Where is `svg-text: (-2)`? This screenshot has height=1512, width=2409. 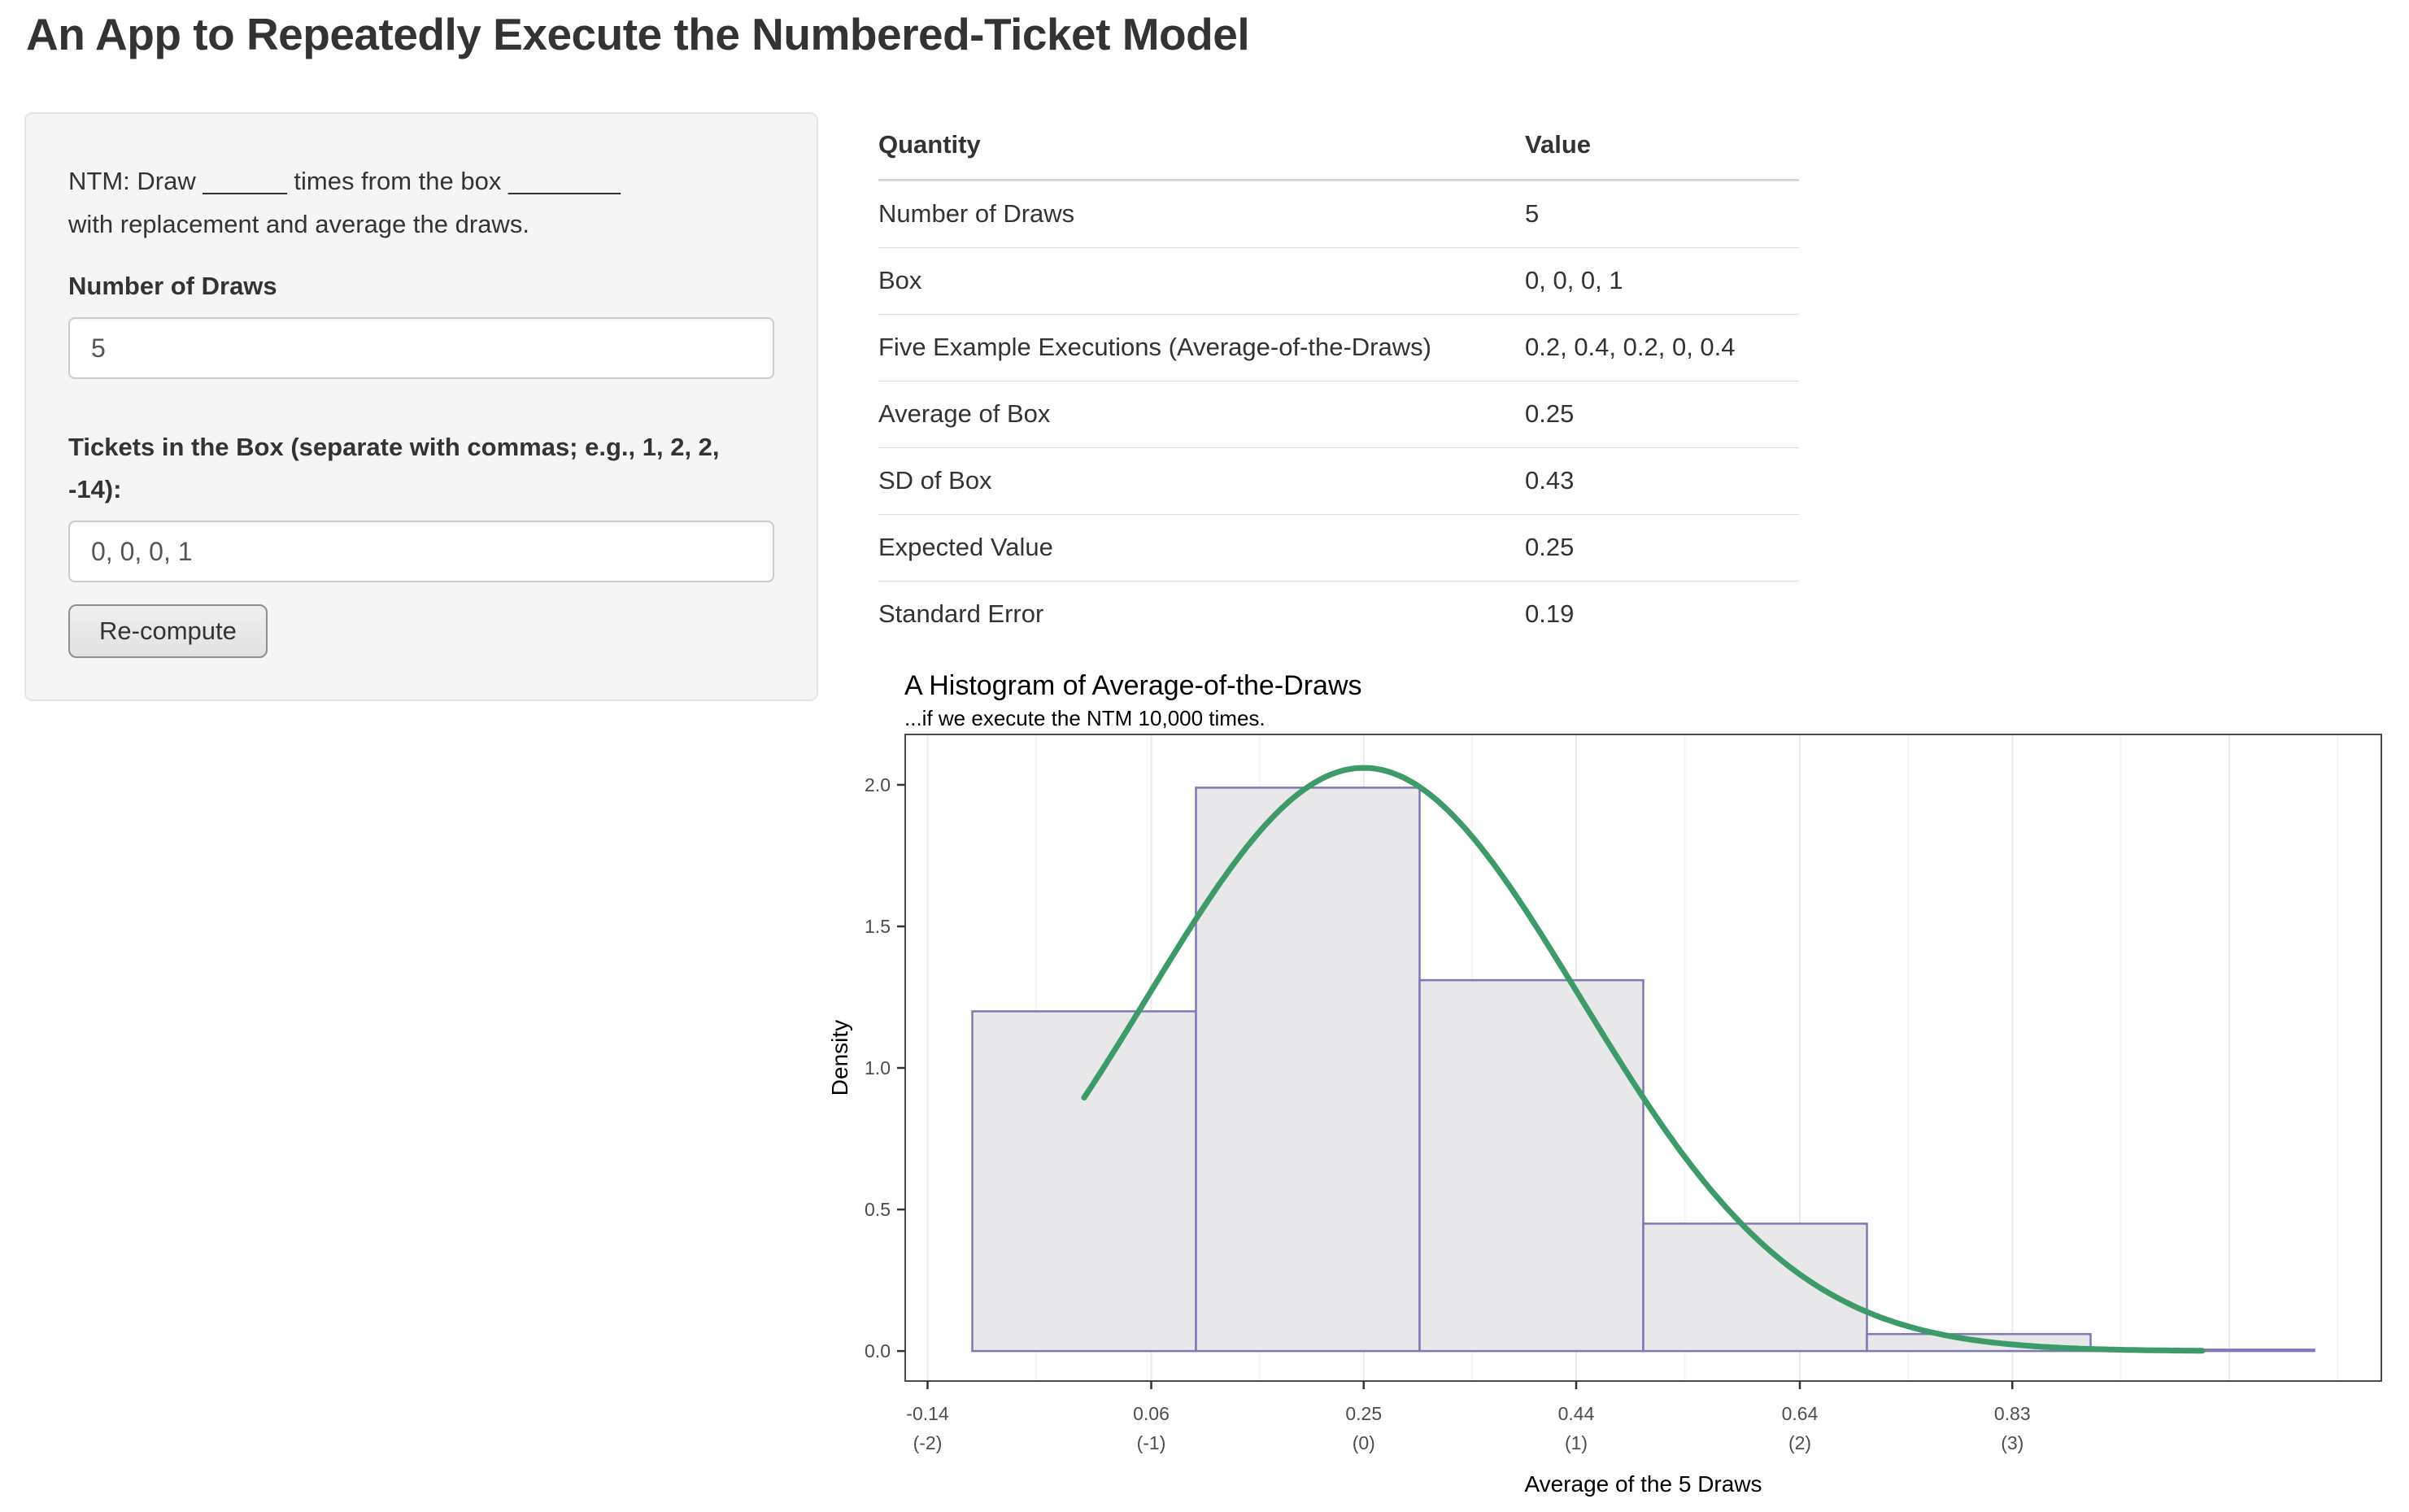 svg-text: (-2) is located at coordinates (928, 1442).